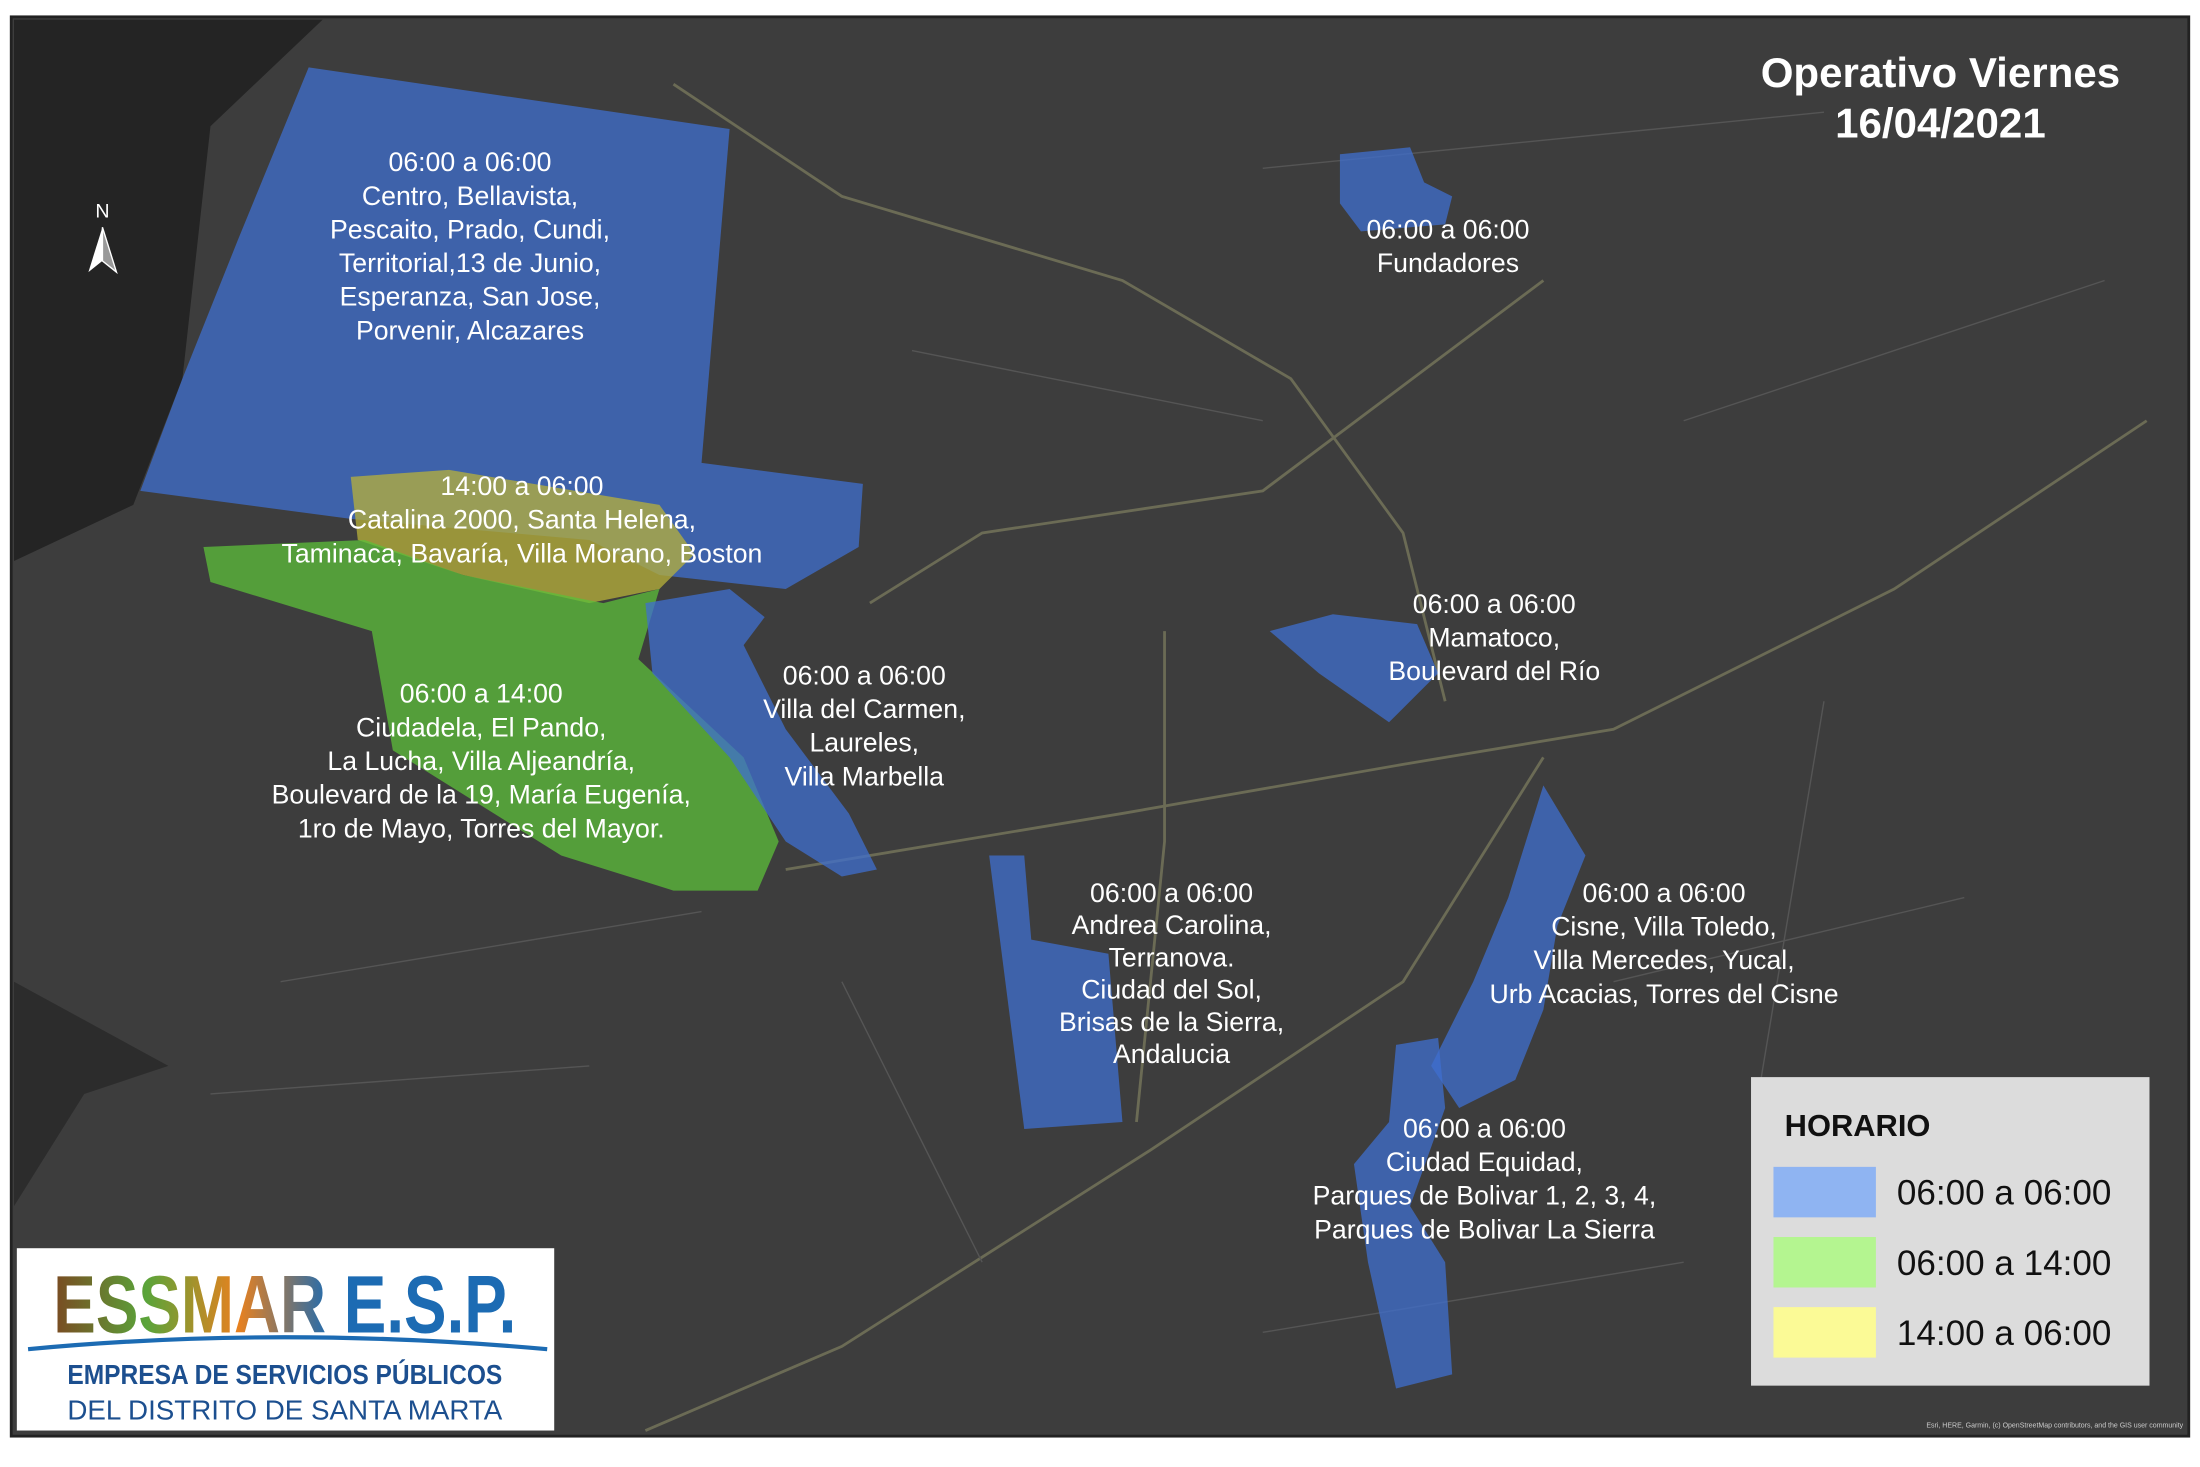  Describe the element at coordinates (865, 776) in the screenshot. I see `zone-label: Villa Marbella` at that location.